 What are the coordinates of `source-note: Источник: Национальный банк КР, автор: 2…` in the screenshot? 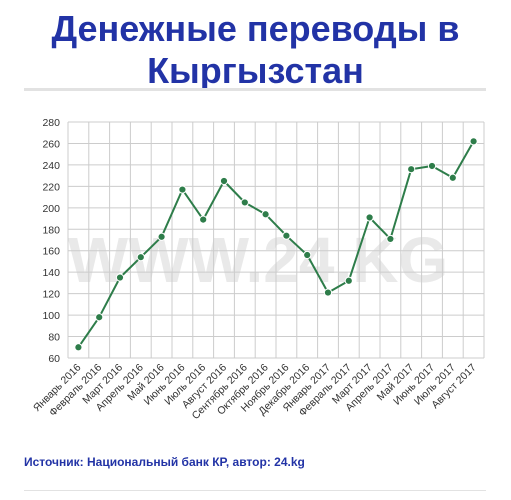 It's located at (164, 462).